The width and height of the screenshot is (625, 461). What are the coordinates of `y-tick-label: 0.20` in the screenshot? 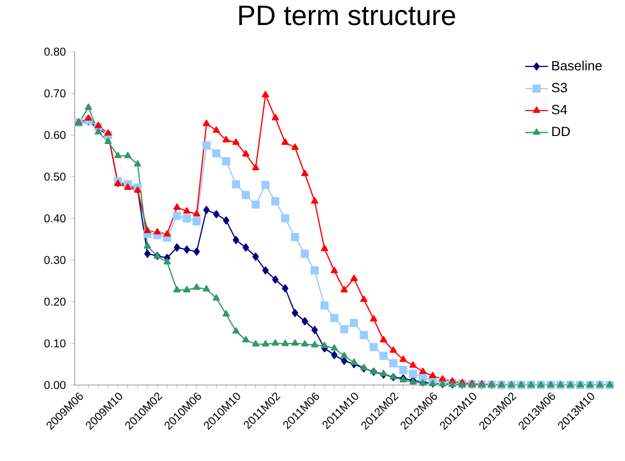 It's located at (55, 302).